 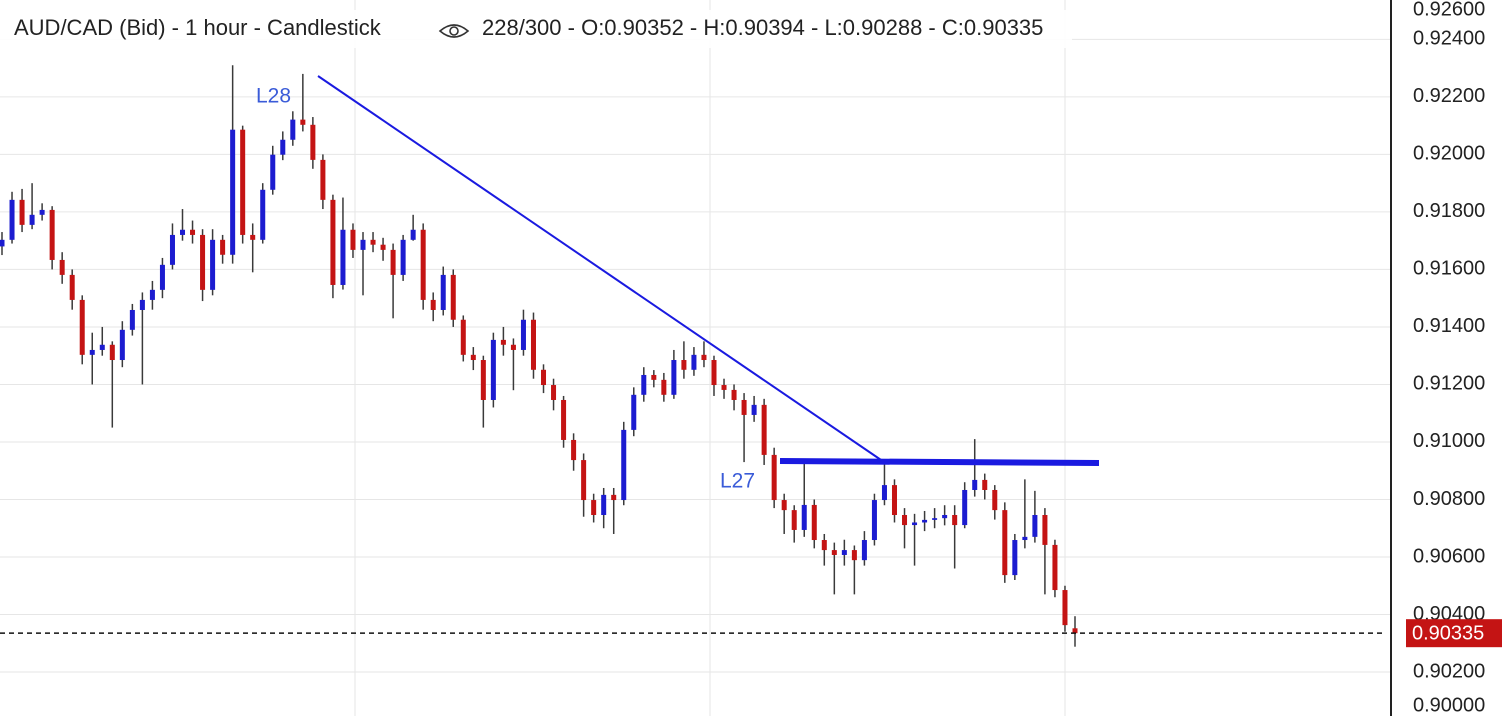 What do you see at coordinates (454, 31) in the screenshot?
I see `eye-icon` at bounding box center [454, 31].